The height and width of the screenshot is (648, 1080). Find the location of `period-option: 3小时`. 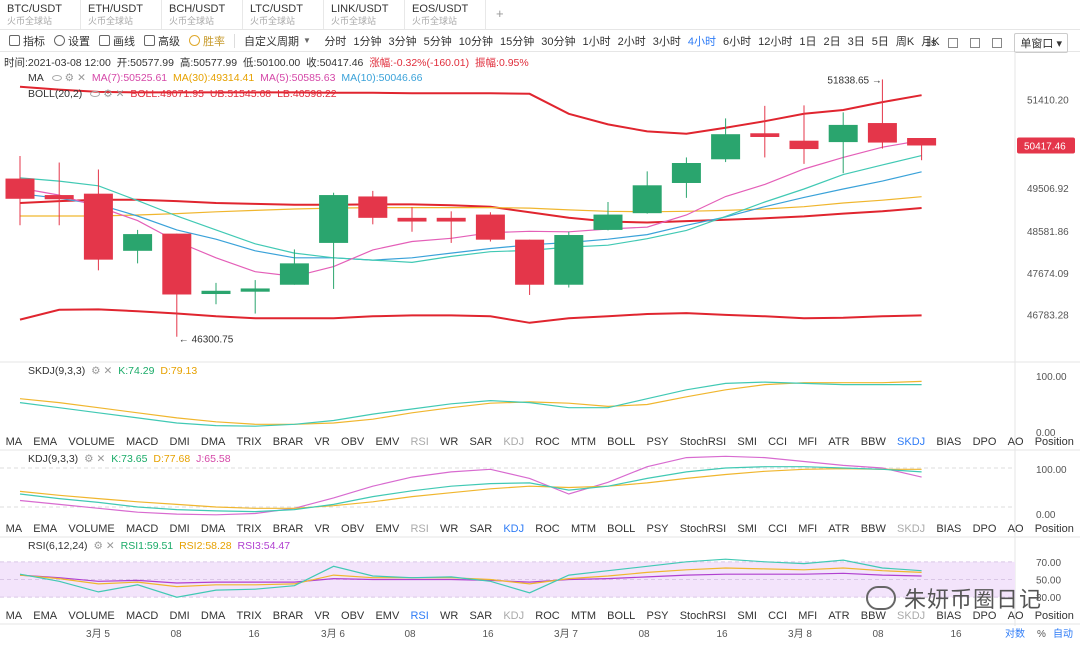

period-option: 3小时 is located at coordinates (666, 41).